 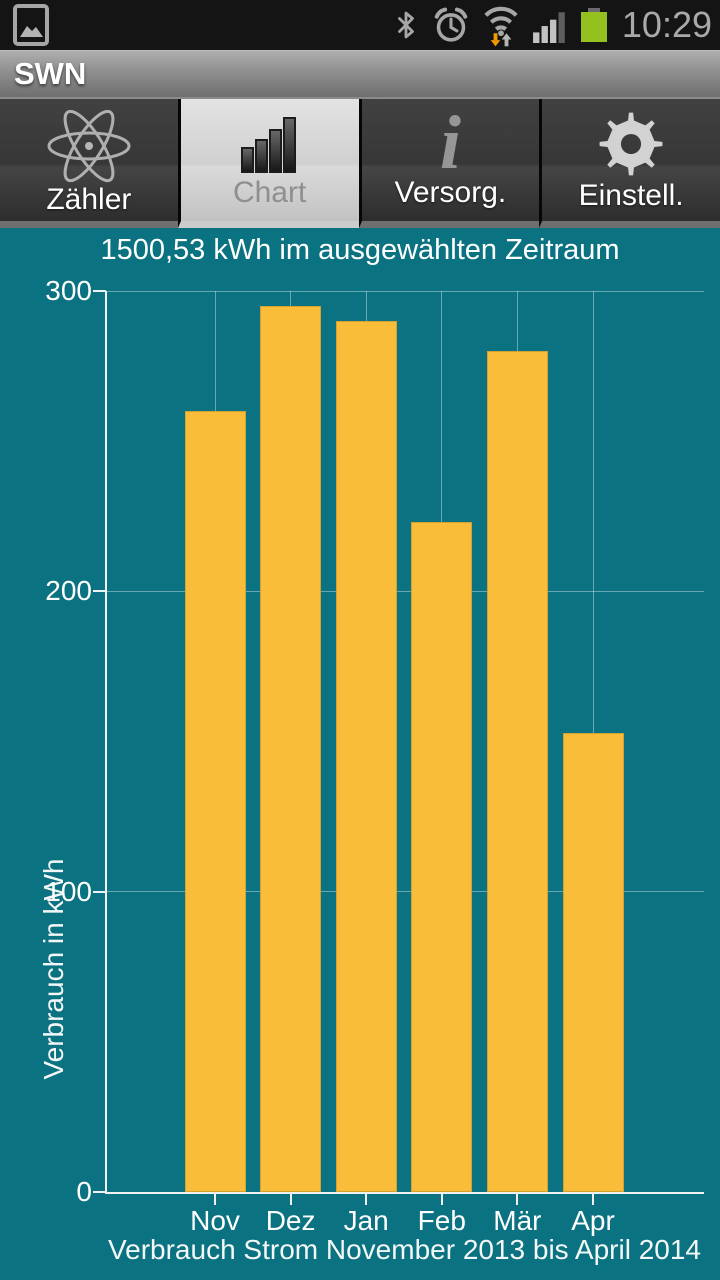 What do you see at coordinates (68, 591) in the screenshot?
I see `y-tick-label: 200` at bounding box center [68, 591].